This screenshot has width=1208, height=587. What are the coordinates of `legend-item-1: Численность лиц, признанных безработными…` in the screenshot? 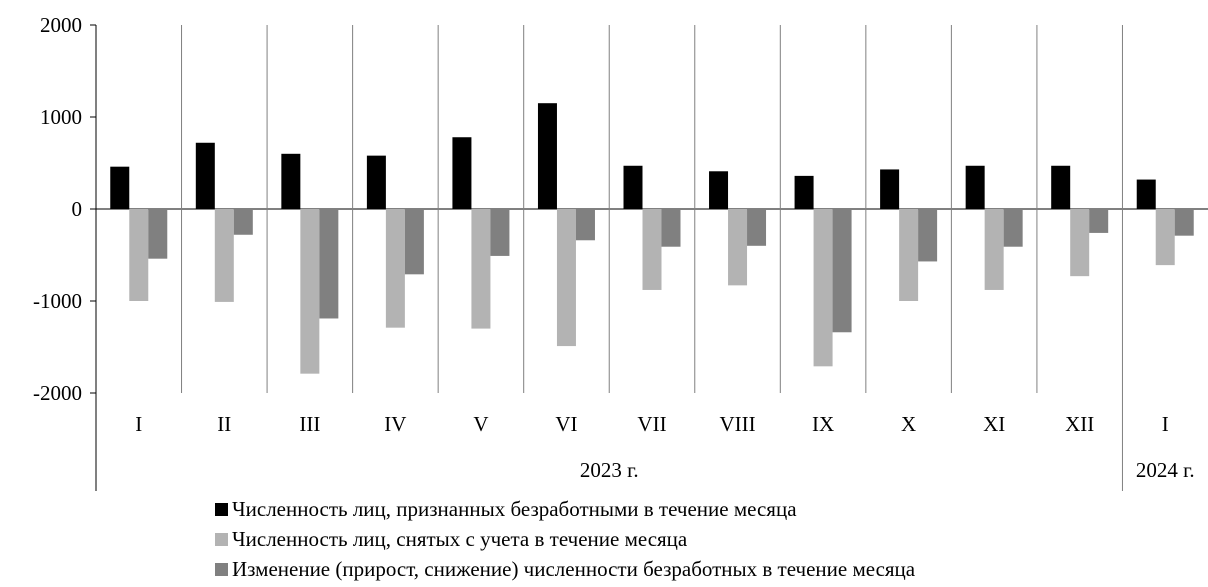 It's located at (665, 509).